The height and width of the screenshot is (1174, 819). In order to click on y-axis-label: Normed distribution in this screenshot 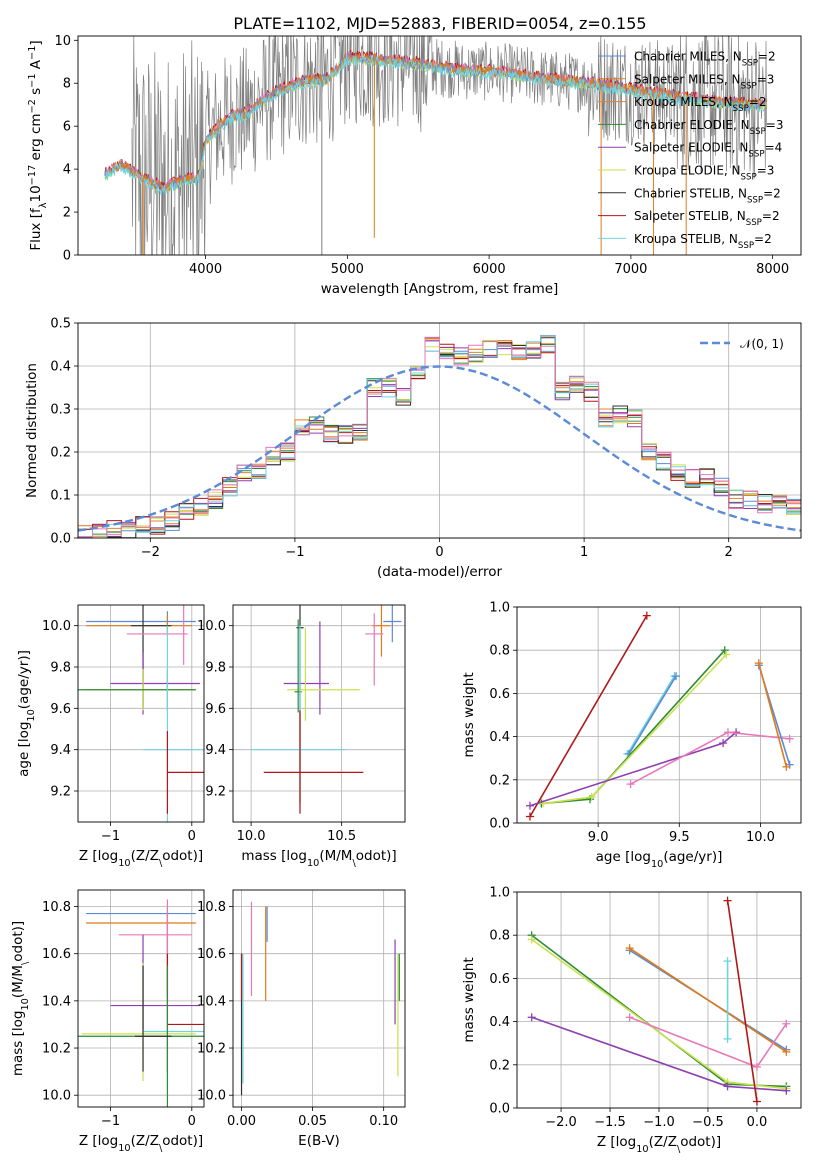, I will do `click(32, 430)`.